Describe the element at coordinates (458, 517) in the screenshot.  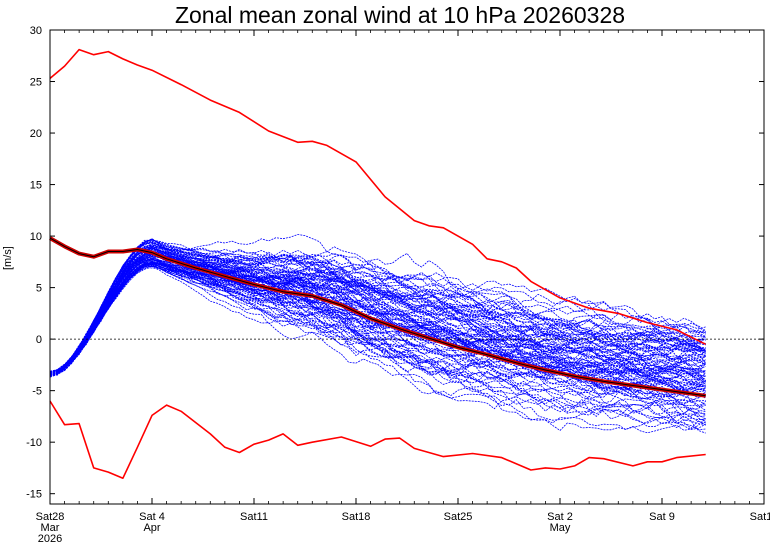
I see `x-tick-label: Sat25` at that location.